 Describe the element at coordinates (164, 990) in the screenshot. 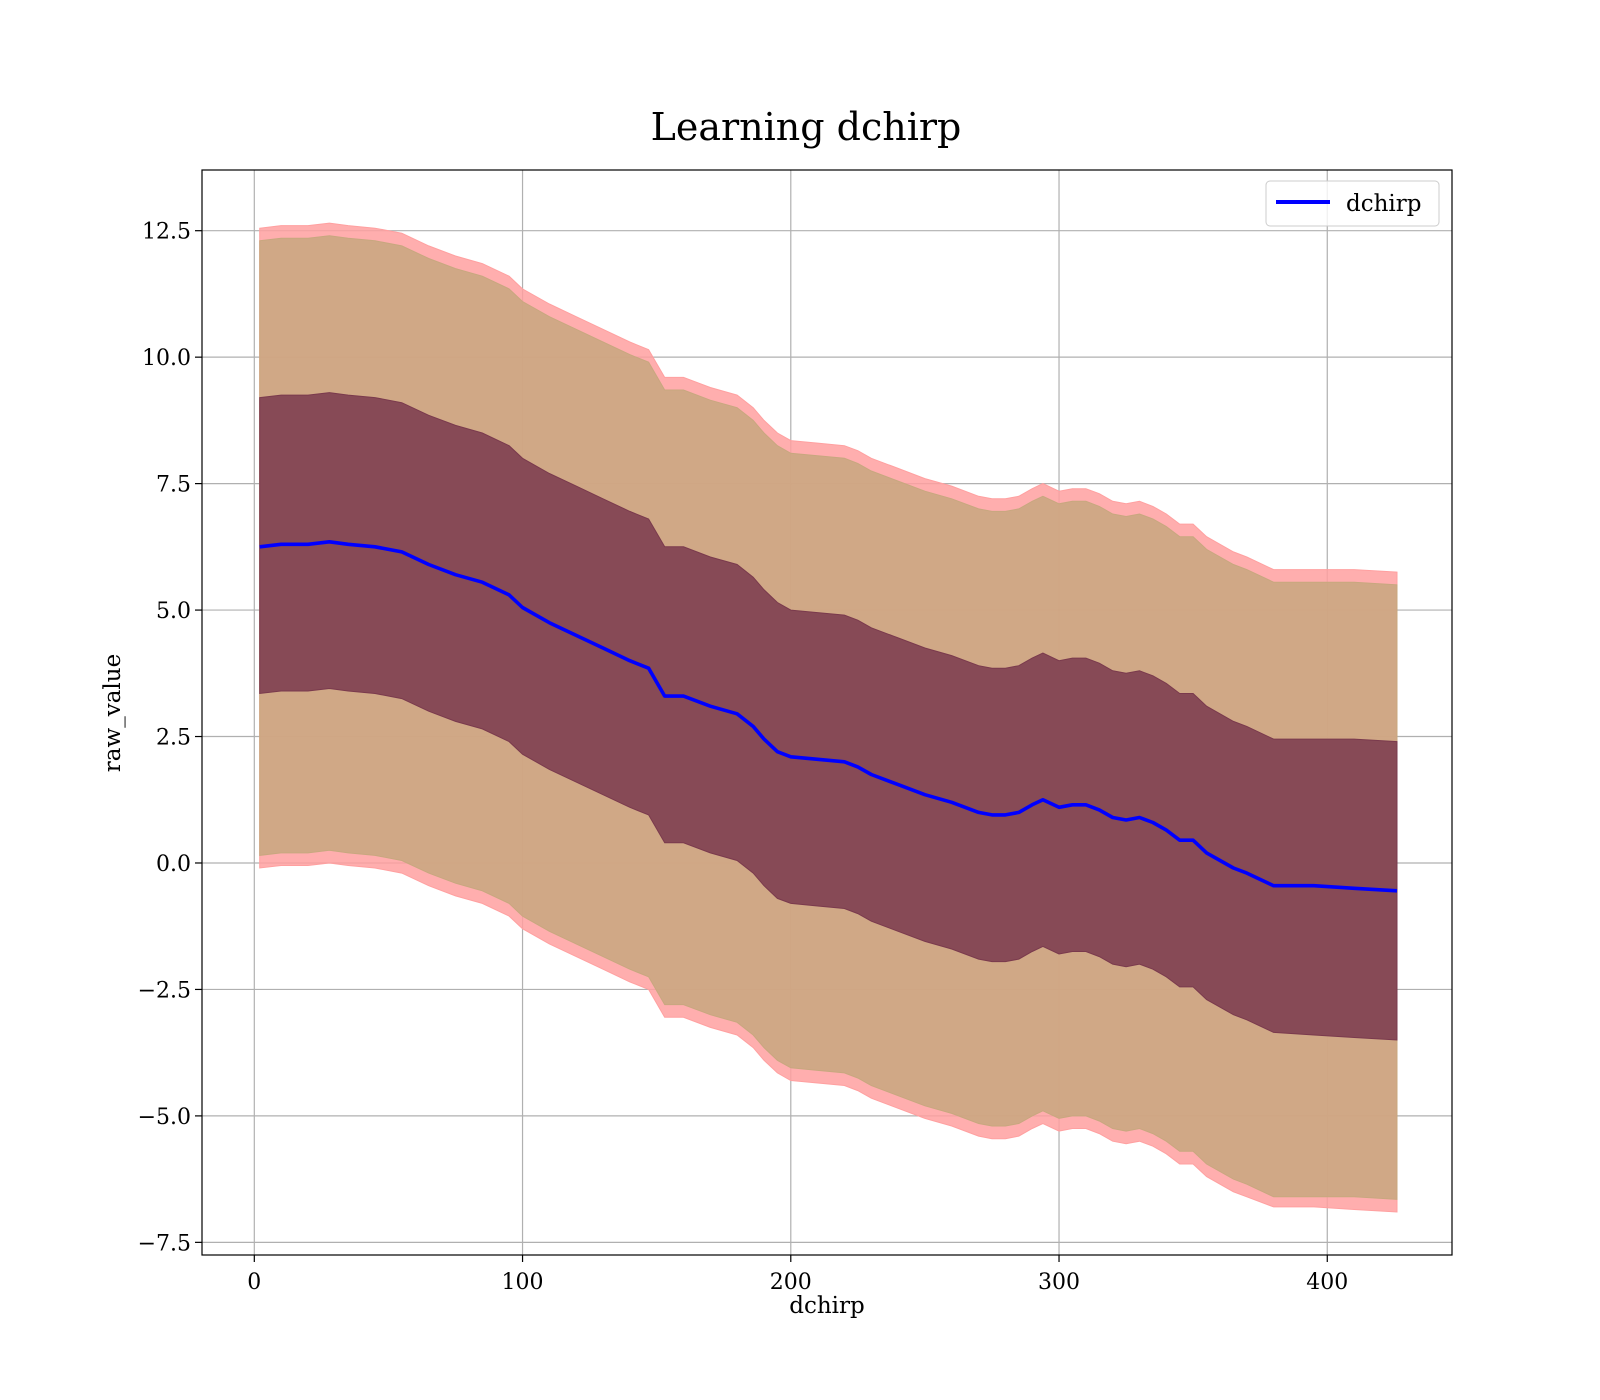

I see `y-tick-label: −2.5` at that location.